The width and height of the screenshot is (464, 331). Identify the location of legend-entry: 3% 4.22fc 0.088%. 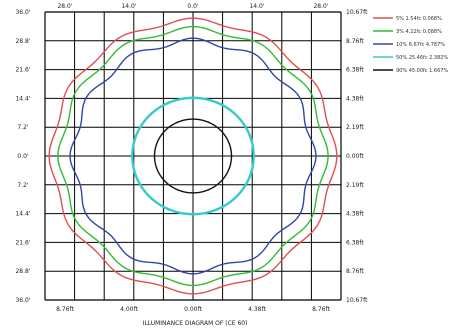
(419, 32).